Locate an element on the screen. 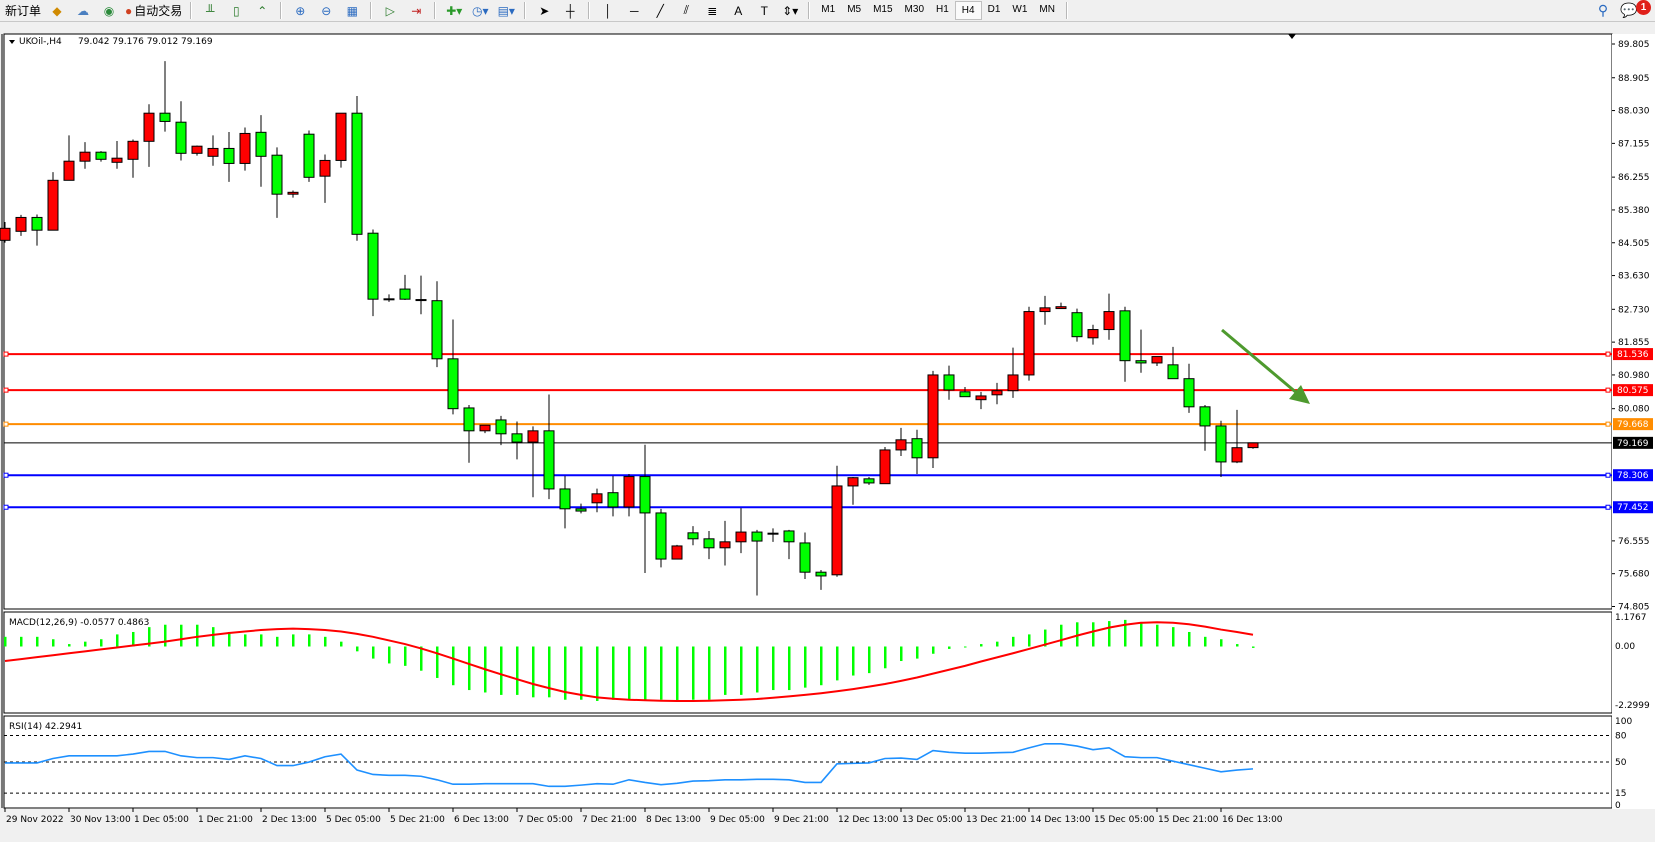 The width and height of the screenshot is (1655, 842). price-axis-label: 82.730 is located at coordinates (1634, 310).